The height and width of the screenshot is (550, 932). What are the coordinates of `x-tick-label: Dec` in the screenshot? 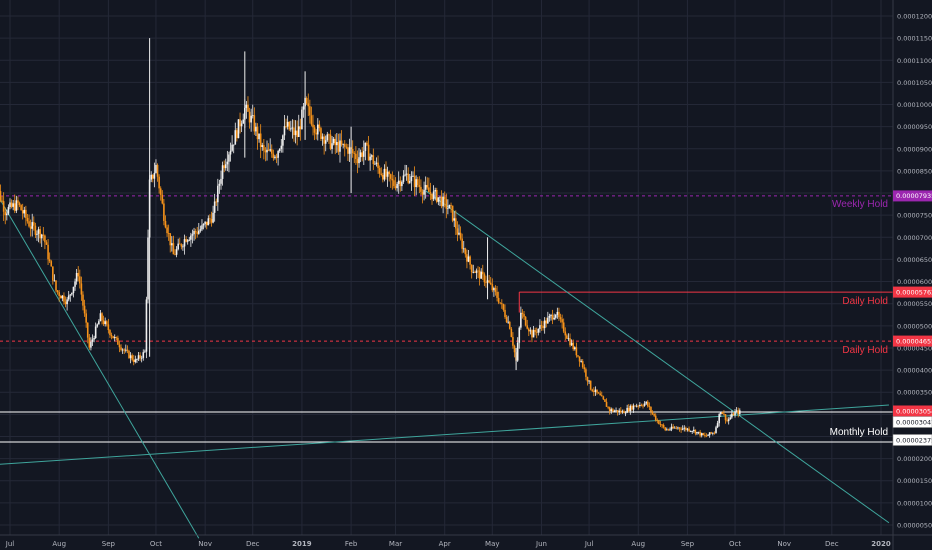 It's located at (832, 544).